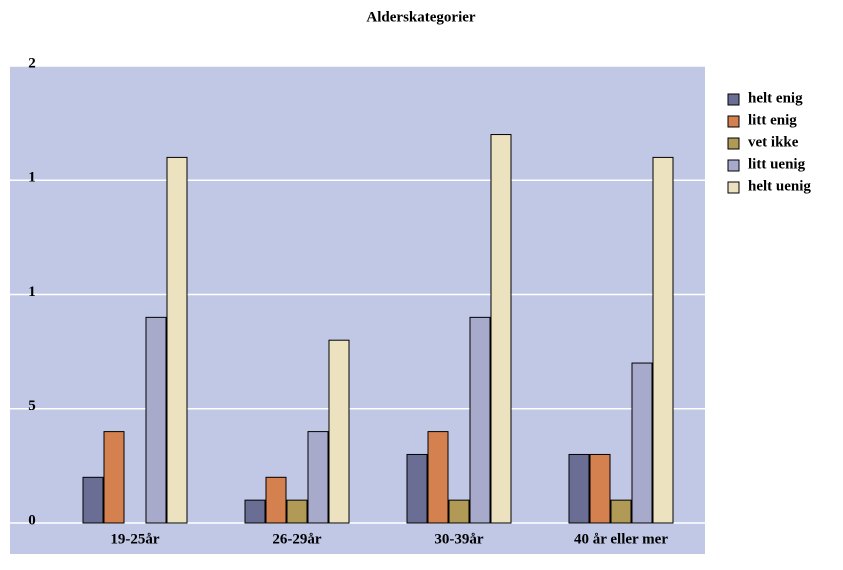 Image resolution: width=843 pixels, height=570 pixels. I want to click on legend-label: helt uenig, so click(779, 186).